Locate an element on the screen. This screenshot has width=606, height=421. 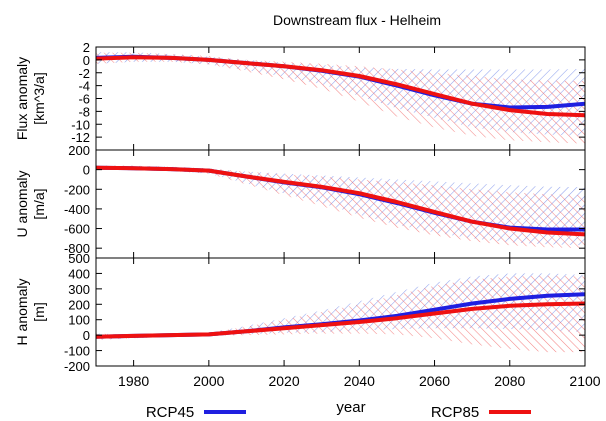
y-tick-label: 2 is located at coordinates (86, 47).